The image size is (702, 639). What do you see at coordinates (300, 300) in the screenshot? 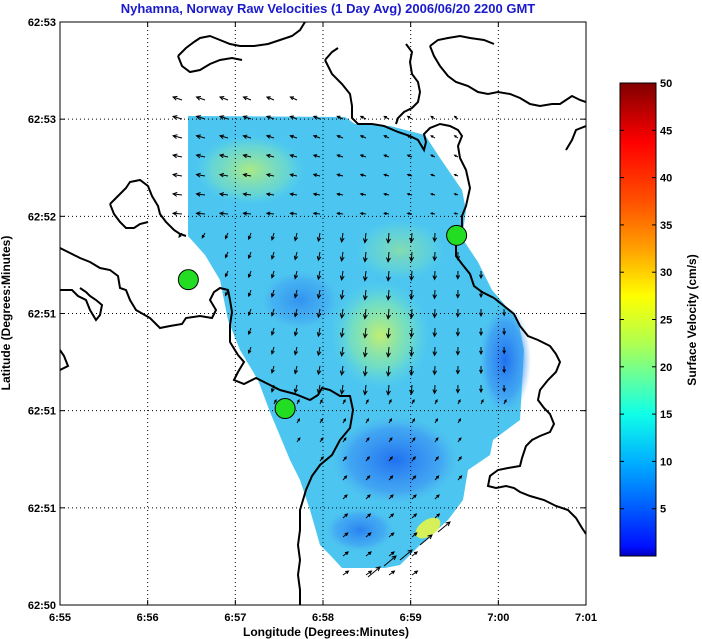
I see `velocity-low-west` at bounding box center [300, 300].